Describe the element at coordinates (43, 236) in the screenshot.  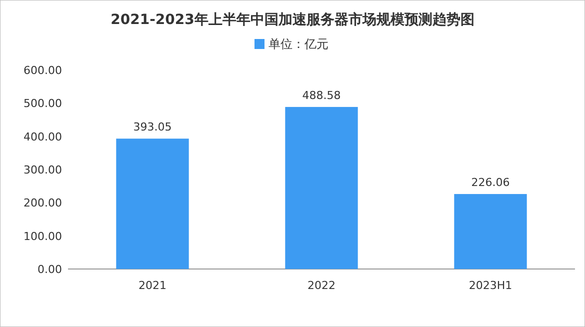
I see `y-tick-label: 100.00` at that location.